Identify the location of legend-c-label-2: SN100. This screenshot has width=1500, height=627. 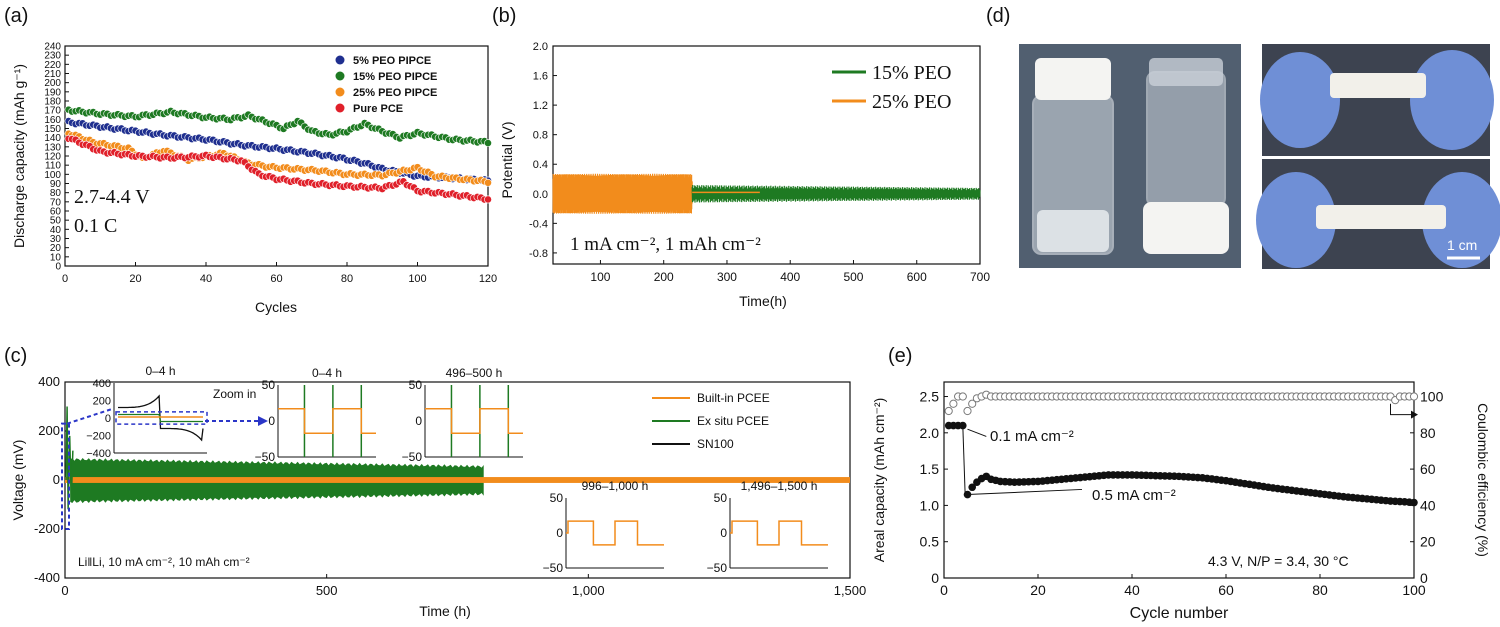
(715, 444).